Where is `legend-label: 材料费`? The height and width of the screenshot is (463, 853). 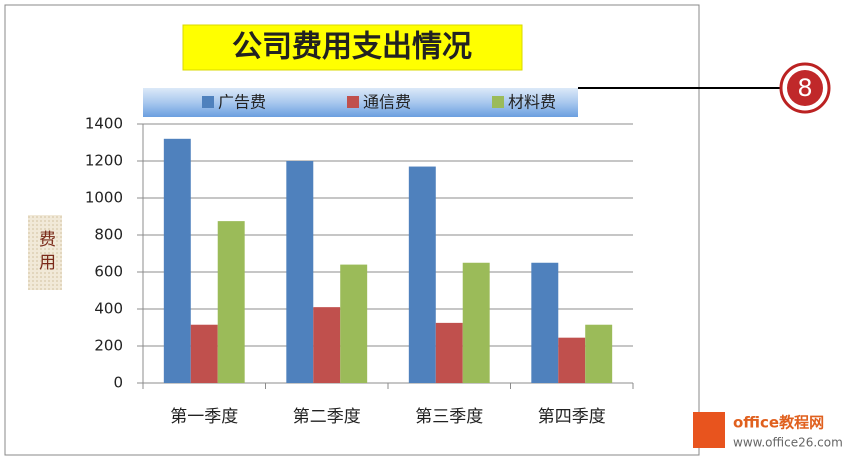 legend-label: 材料费 is located at coordinates (532, 102).